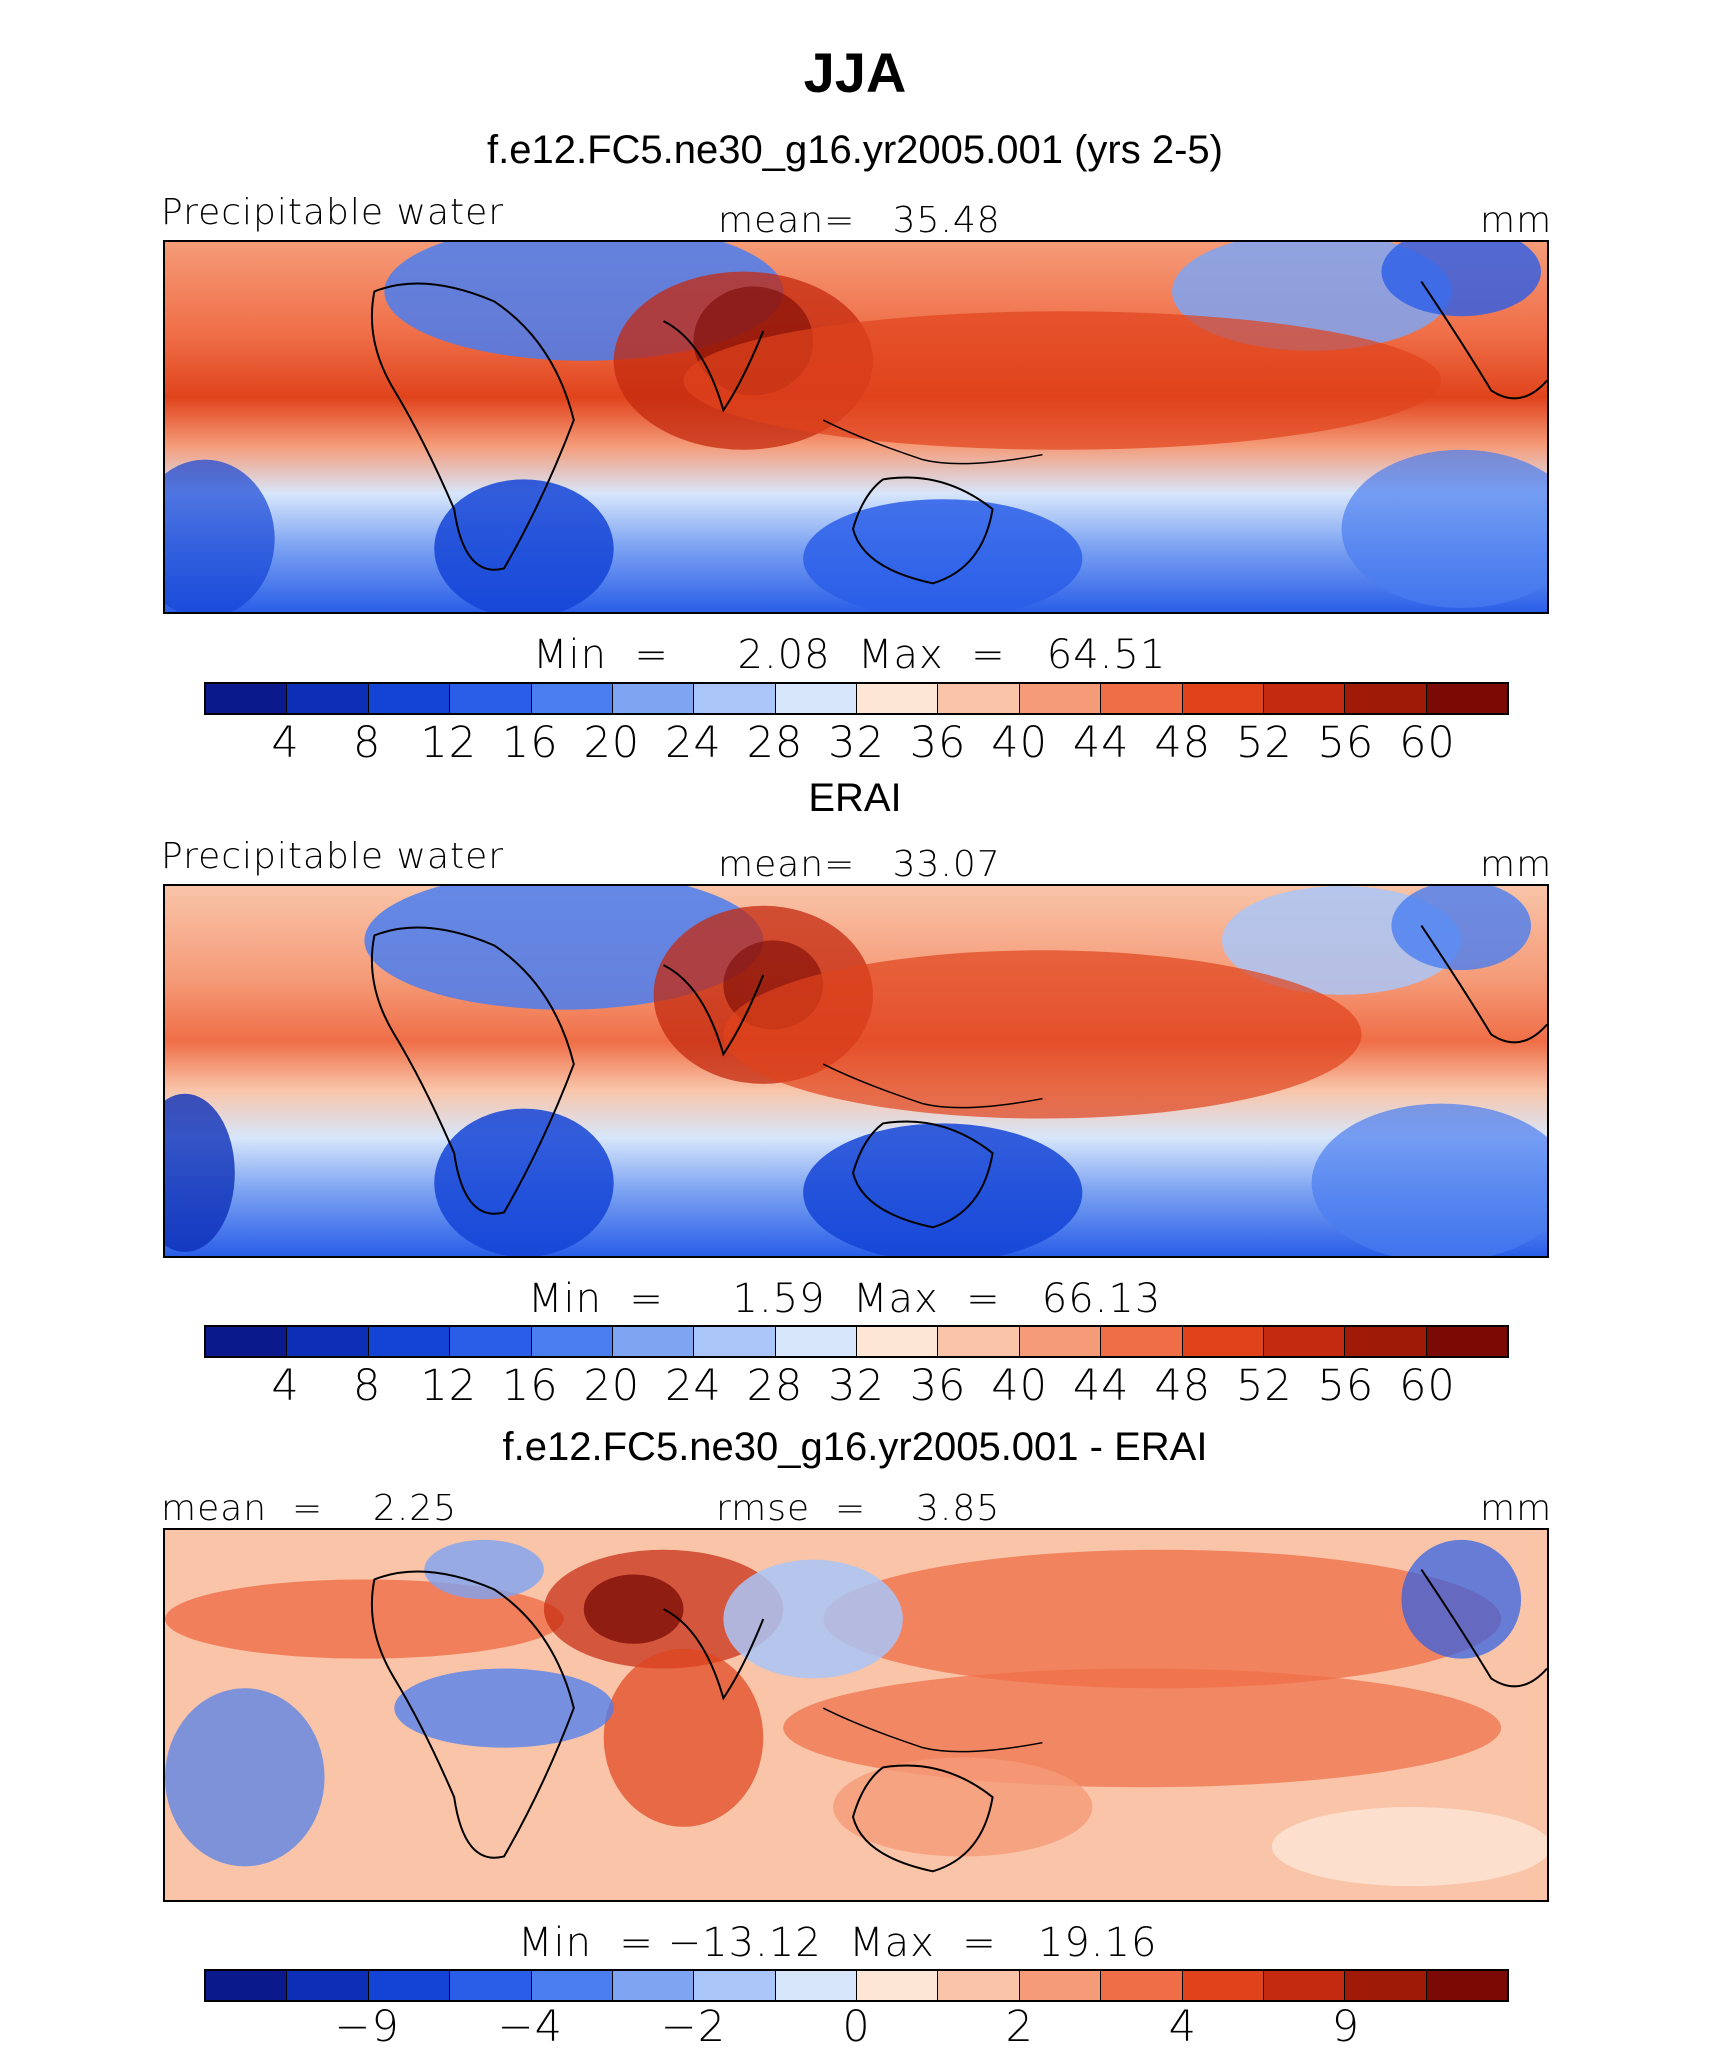  Describe the element at coordinates (855, 1447) in the screenshot. I see `panel-3-heading: f.e12.FC5.ne30_g16.yr2005.001 - ERAI` at that location.